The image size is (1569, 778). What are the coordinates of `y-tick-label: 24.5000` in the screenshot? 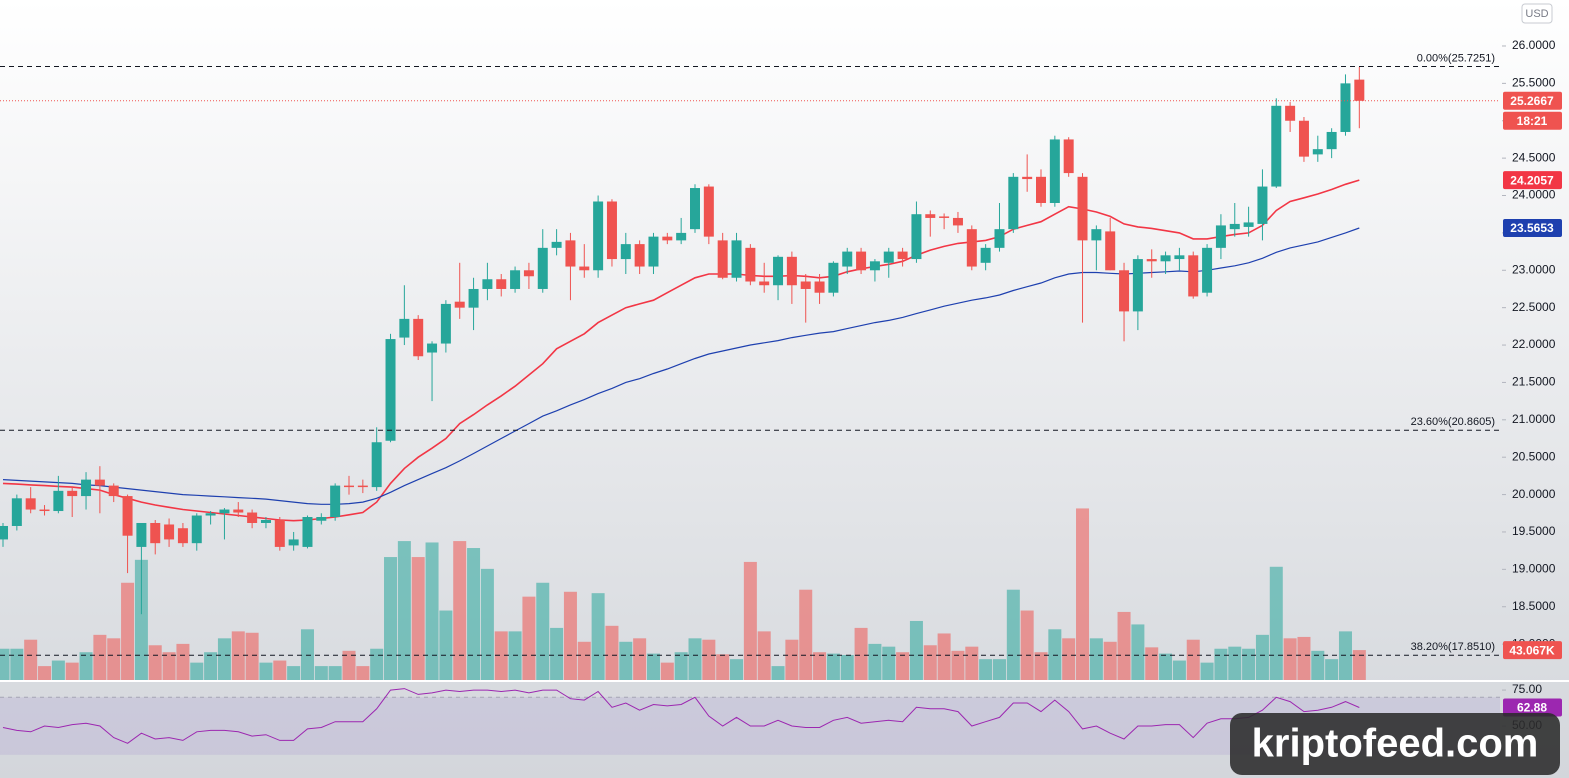 It's located at (1534, 157).